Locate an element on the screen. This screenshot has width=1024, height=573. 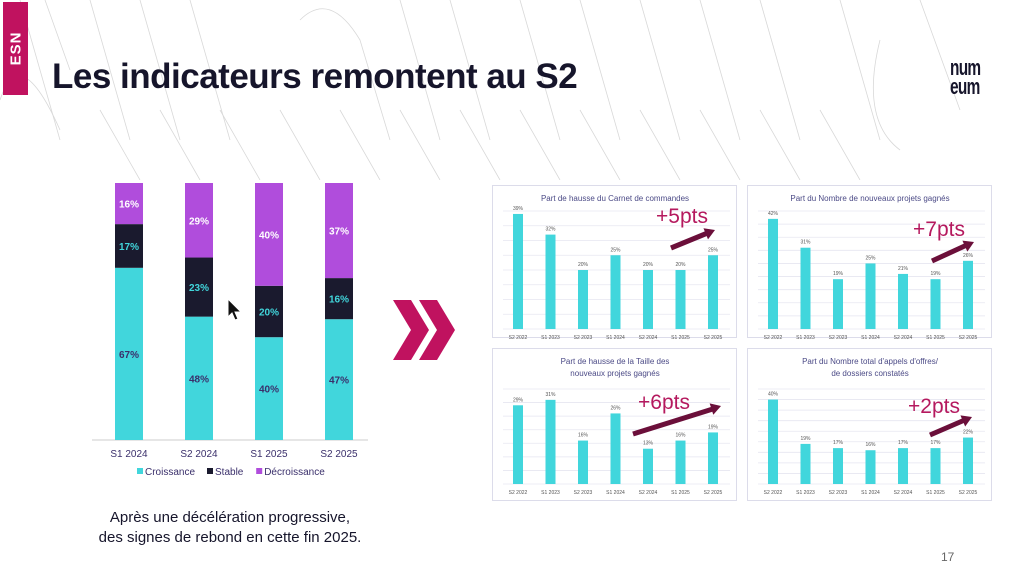
chart-title: Part du Nombre total d'appels d'offres/ is located at coordinates (870, 361).